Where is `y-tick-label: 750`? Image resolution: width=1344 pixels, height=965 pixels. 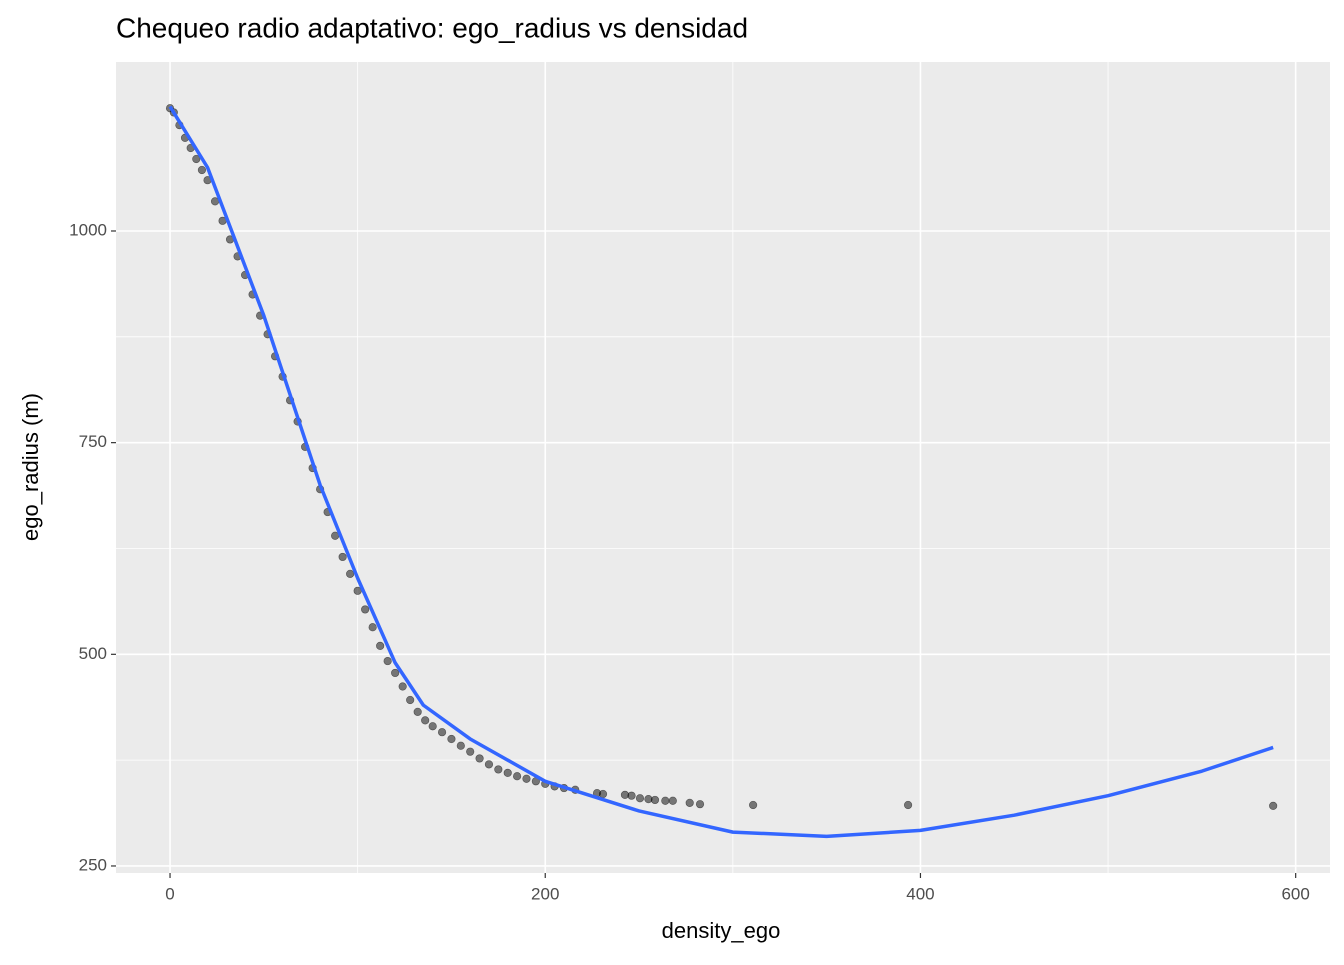 y-tick-label: 750 is located at coordinates (93, 441).